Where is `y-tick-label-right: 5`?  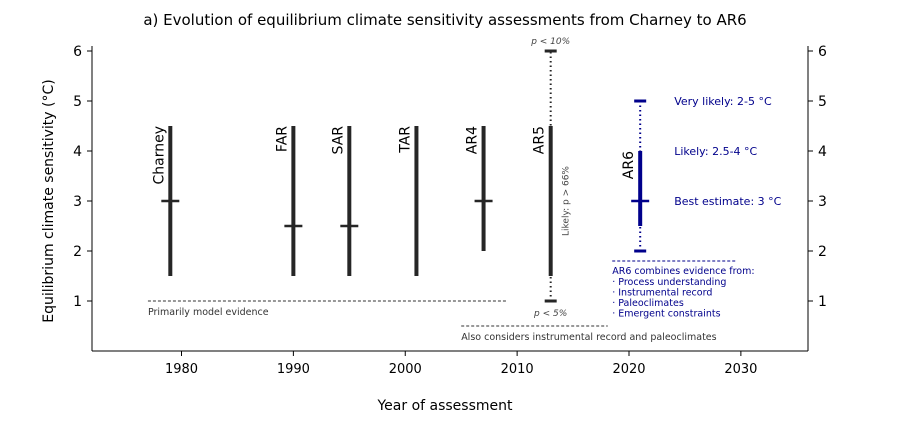 y-tick-label-right: 5 is located at coordinates (822, 102).